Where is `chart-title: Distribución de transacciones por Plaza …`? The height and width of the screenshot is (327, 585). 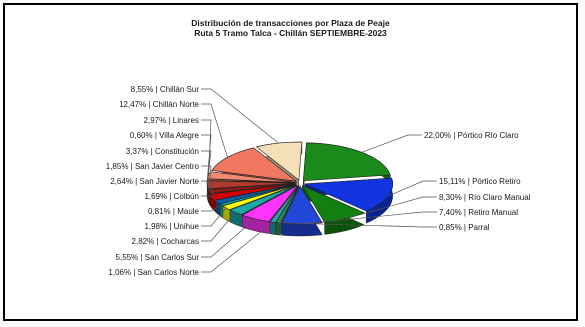 chart-title: Distribución de transacciones por Plaza … is located at coordinates (290, 28).